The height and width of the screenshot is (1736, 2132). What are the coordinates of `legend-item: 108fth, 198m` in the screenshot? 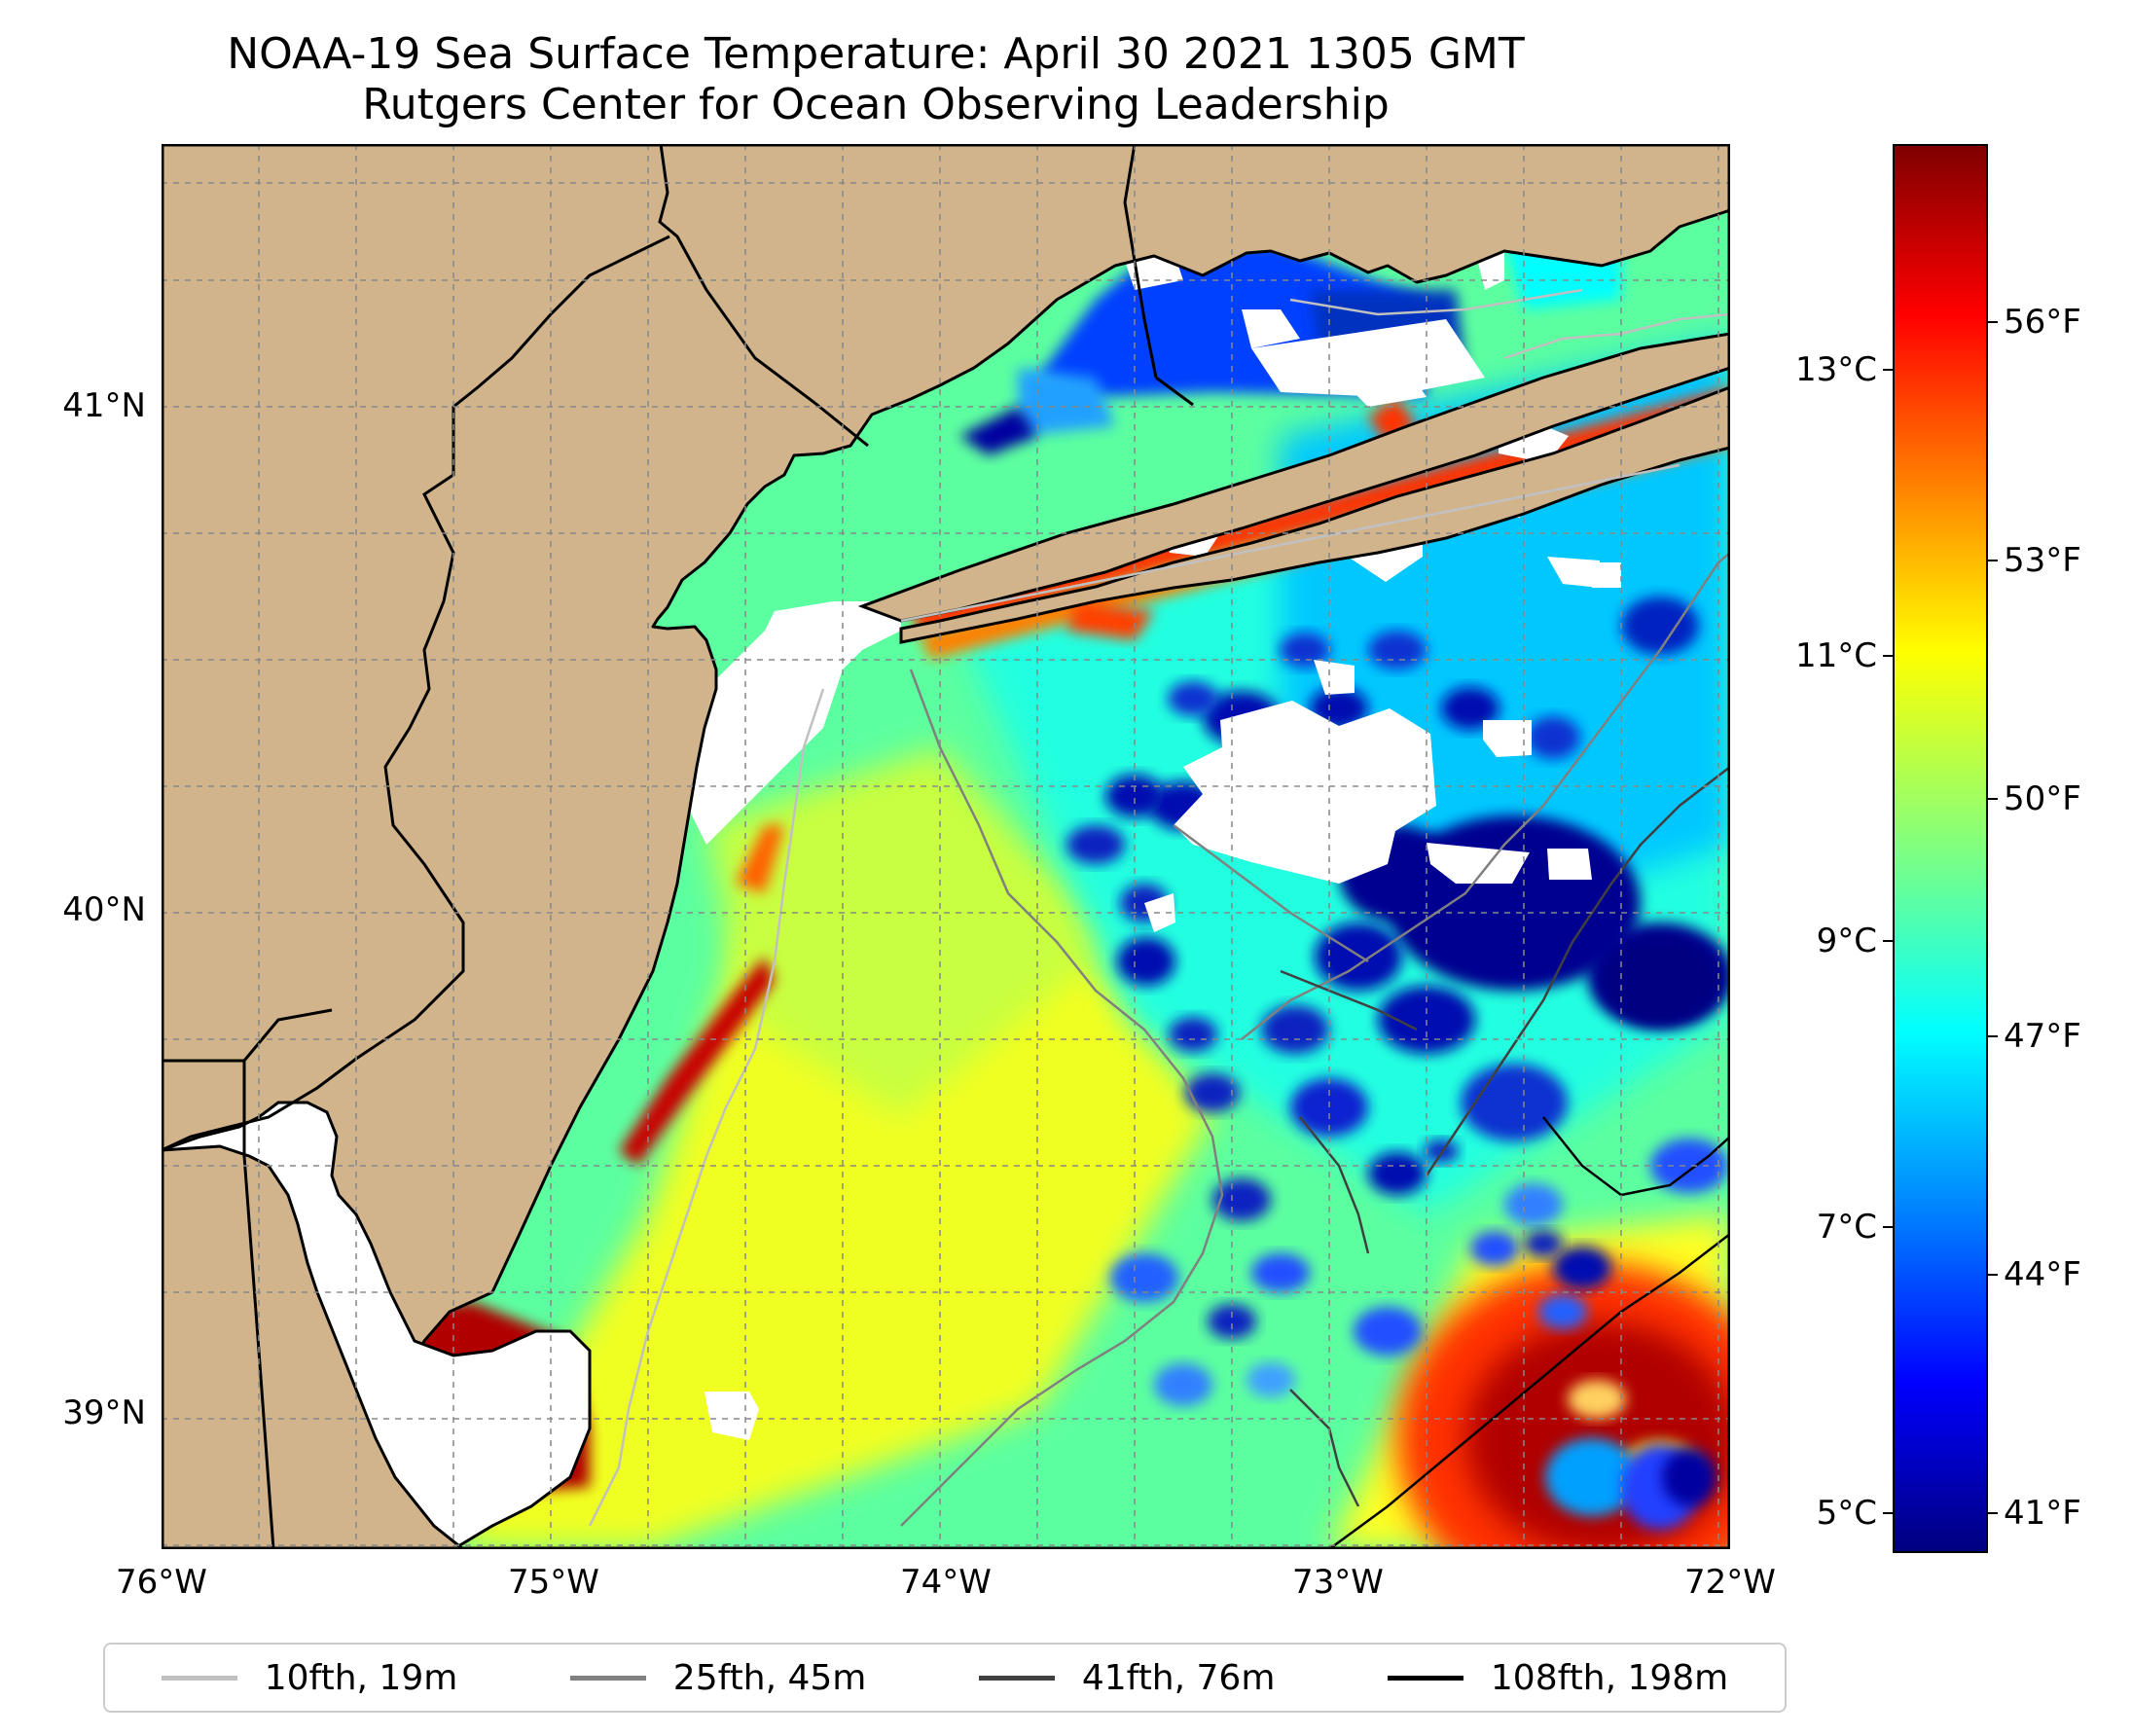 It's located at (1558, 1678).